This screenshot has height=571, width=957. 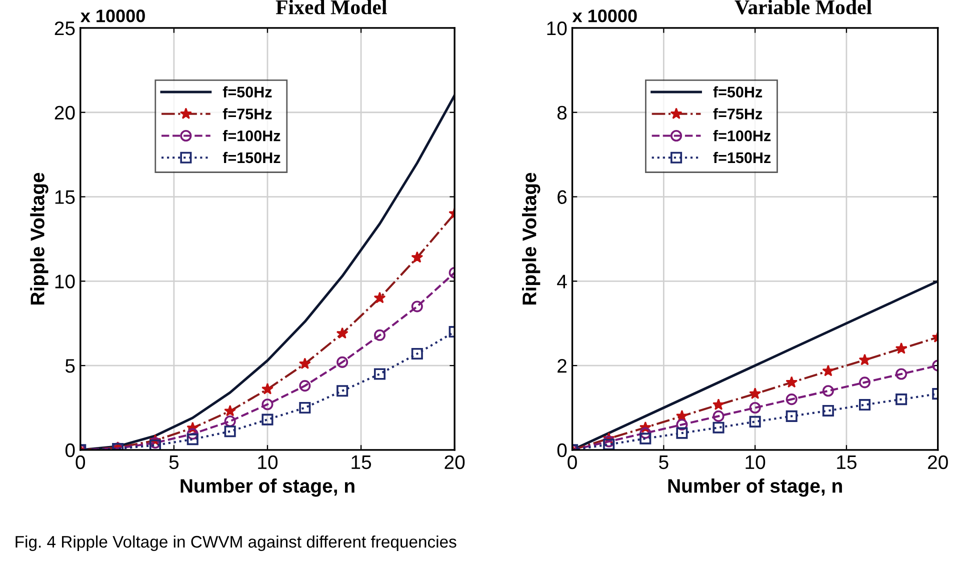 What do you see at coordinates (562, 281) in the screenshot?
I see `y-tick-label: 4` at bounding box center [562, 281].